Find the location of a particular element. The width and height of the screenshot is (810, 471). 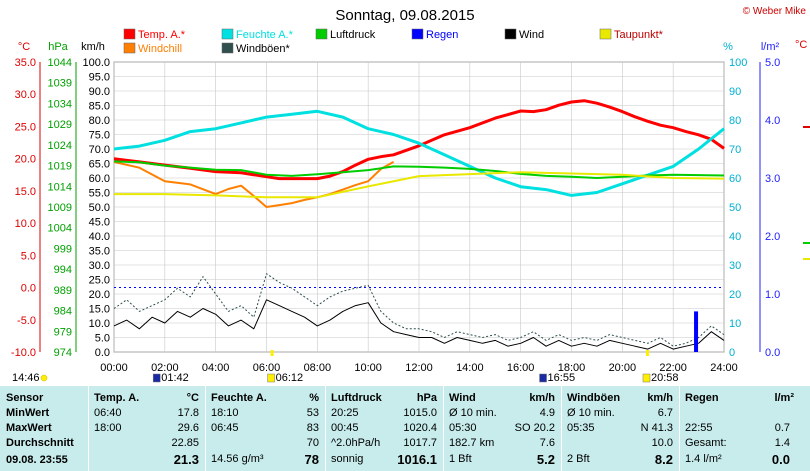

time-label-left: 14:46 is located at coordinates (26, 378).